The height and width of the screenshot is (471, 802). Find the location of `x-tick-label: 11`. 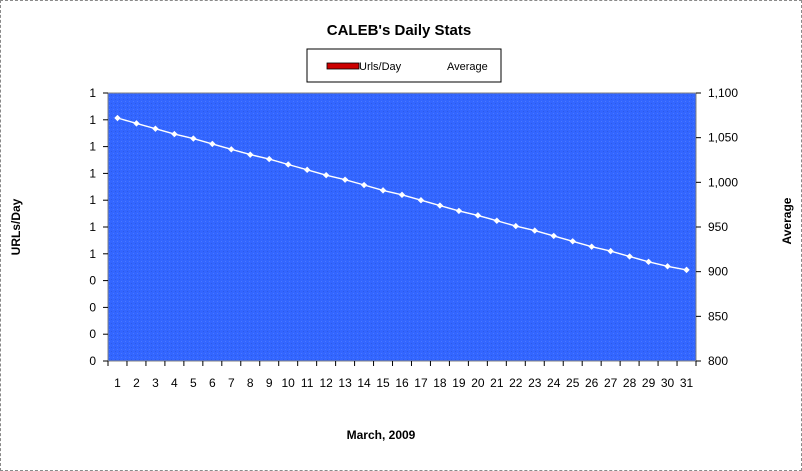

x-tick-label: 11 is located at coordinates (307, 383).